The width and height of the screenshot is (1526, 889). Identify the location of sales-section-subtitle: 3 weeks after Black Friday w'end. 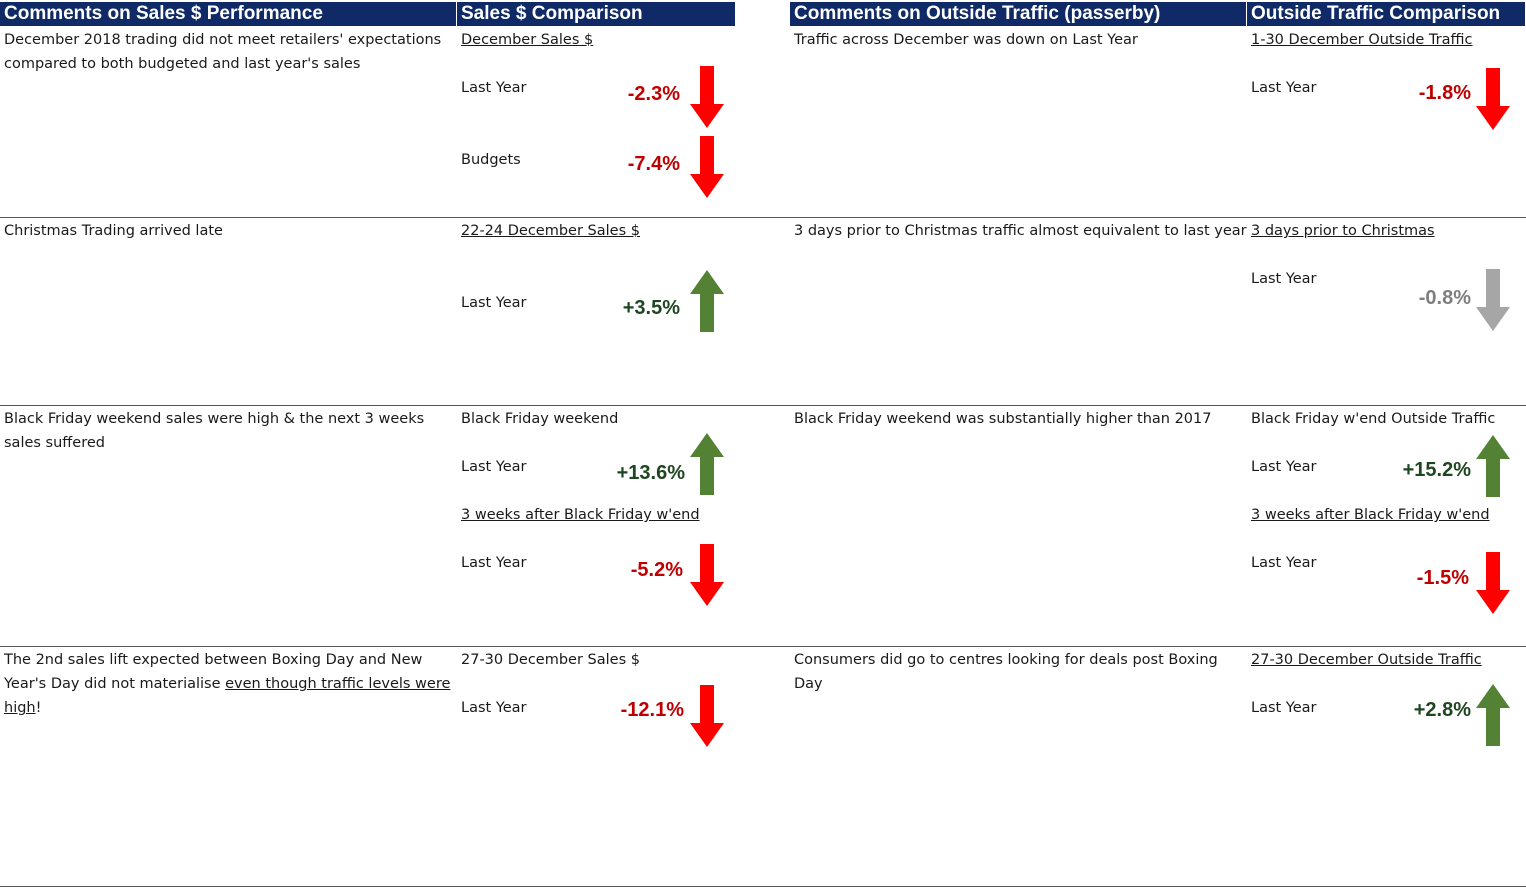
(580, 515).